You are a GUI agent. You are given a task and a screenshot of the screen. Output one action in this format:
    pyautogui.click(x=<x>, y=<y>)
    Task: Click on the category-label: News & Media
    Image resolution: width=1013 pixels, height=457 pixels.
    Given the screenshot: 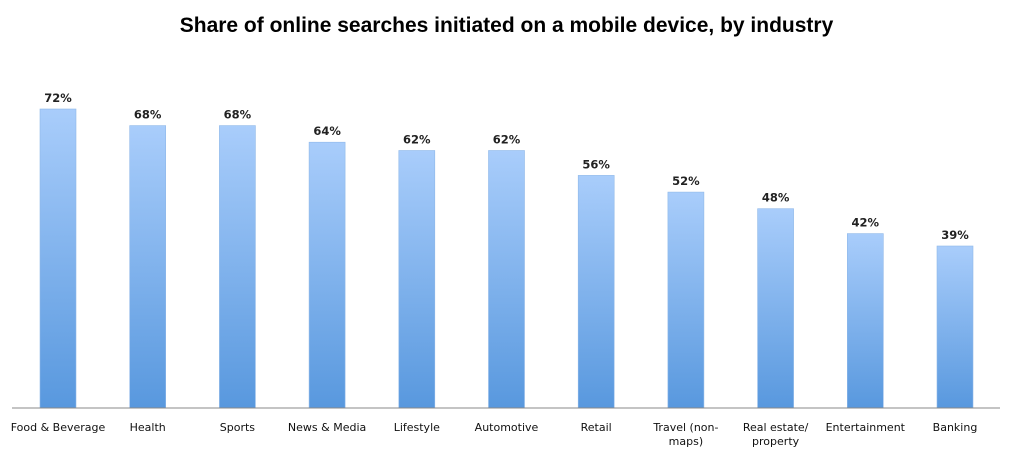 What is the action you would take?
    pyautogui.click(x=327, y=427)
    